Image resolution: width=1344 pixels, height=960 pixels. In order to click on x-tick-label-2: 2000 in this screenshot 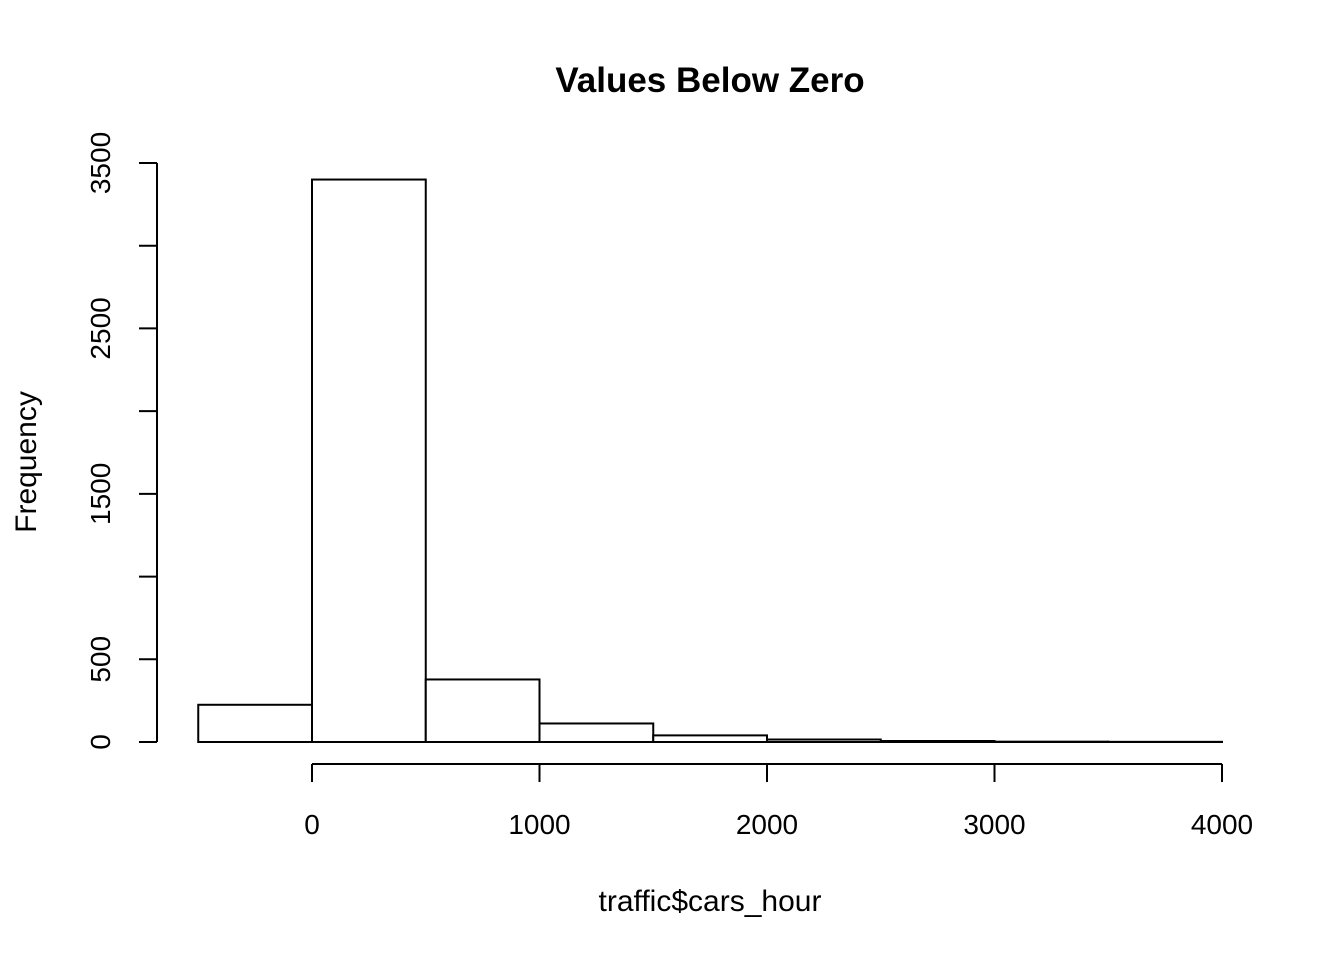, I will do `click(767, 824)`.